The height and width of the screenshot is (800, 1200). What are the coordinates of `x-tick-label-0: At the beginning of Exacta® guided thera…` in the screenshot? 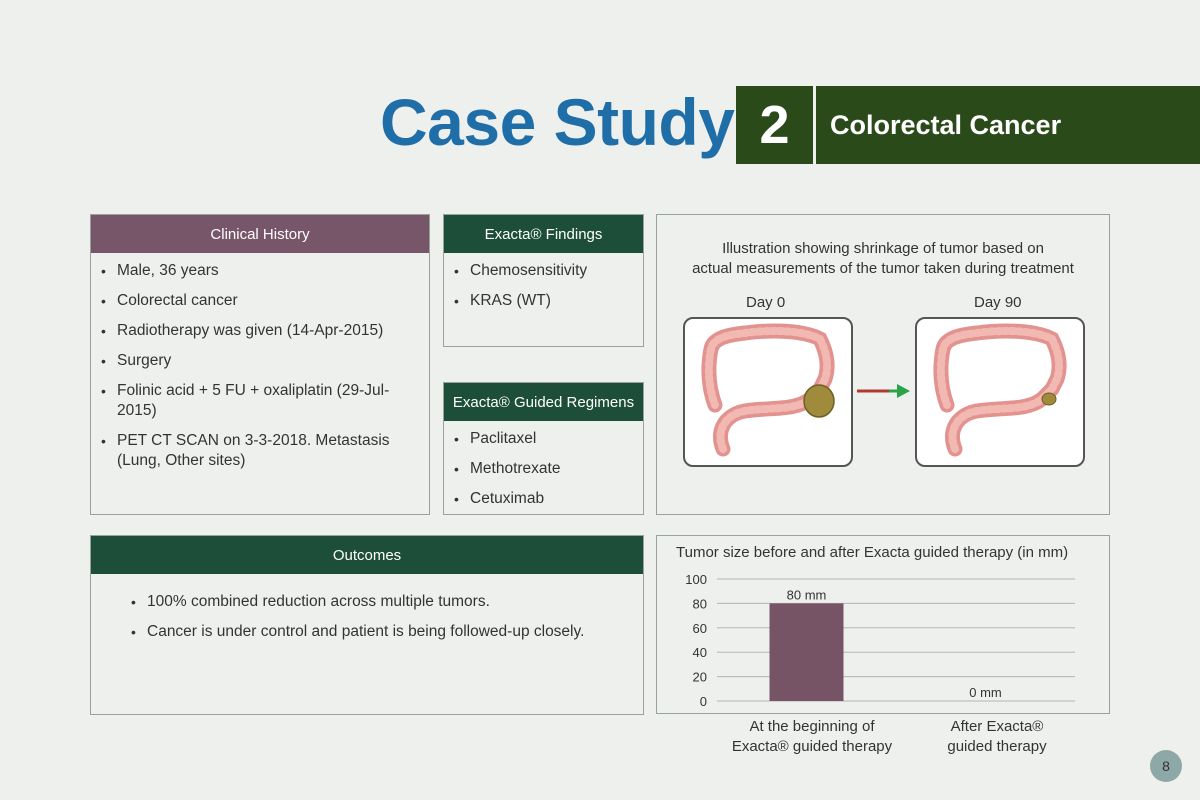 It's located at (812, 737).